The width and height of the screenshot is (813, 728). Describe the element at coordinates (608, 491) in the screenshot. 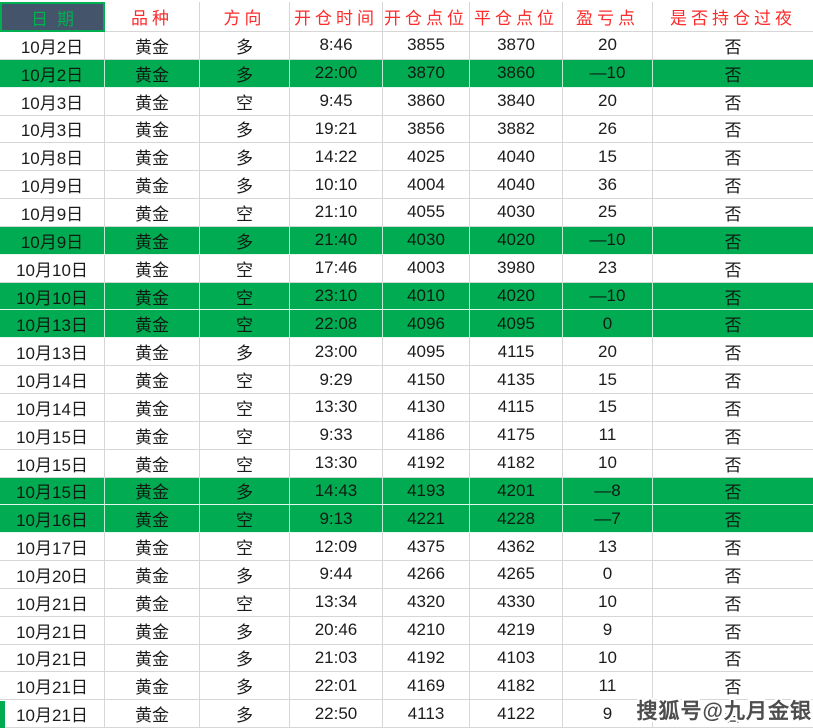

I see `cell-pnl: —8` at that location.